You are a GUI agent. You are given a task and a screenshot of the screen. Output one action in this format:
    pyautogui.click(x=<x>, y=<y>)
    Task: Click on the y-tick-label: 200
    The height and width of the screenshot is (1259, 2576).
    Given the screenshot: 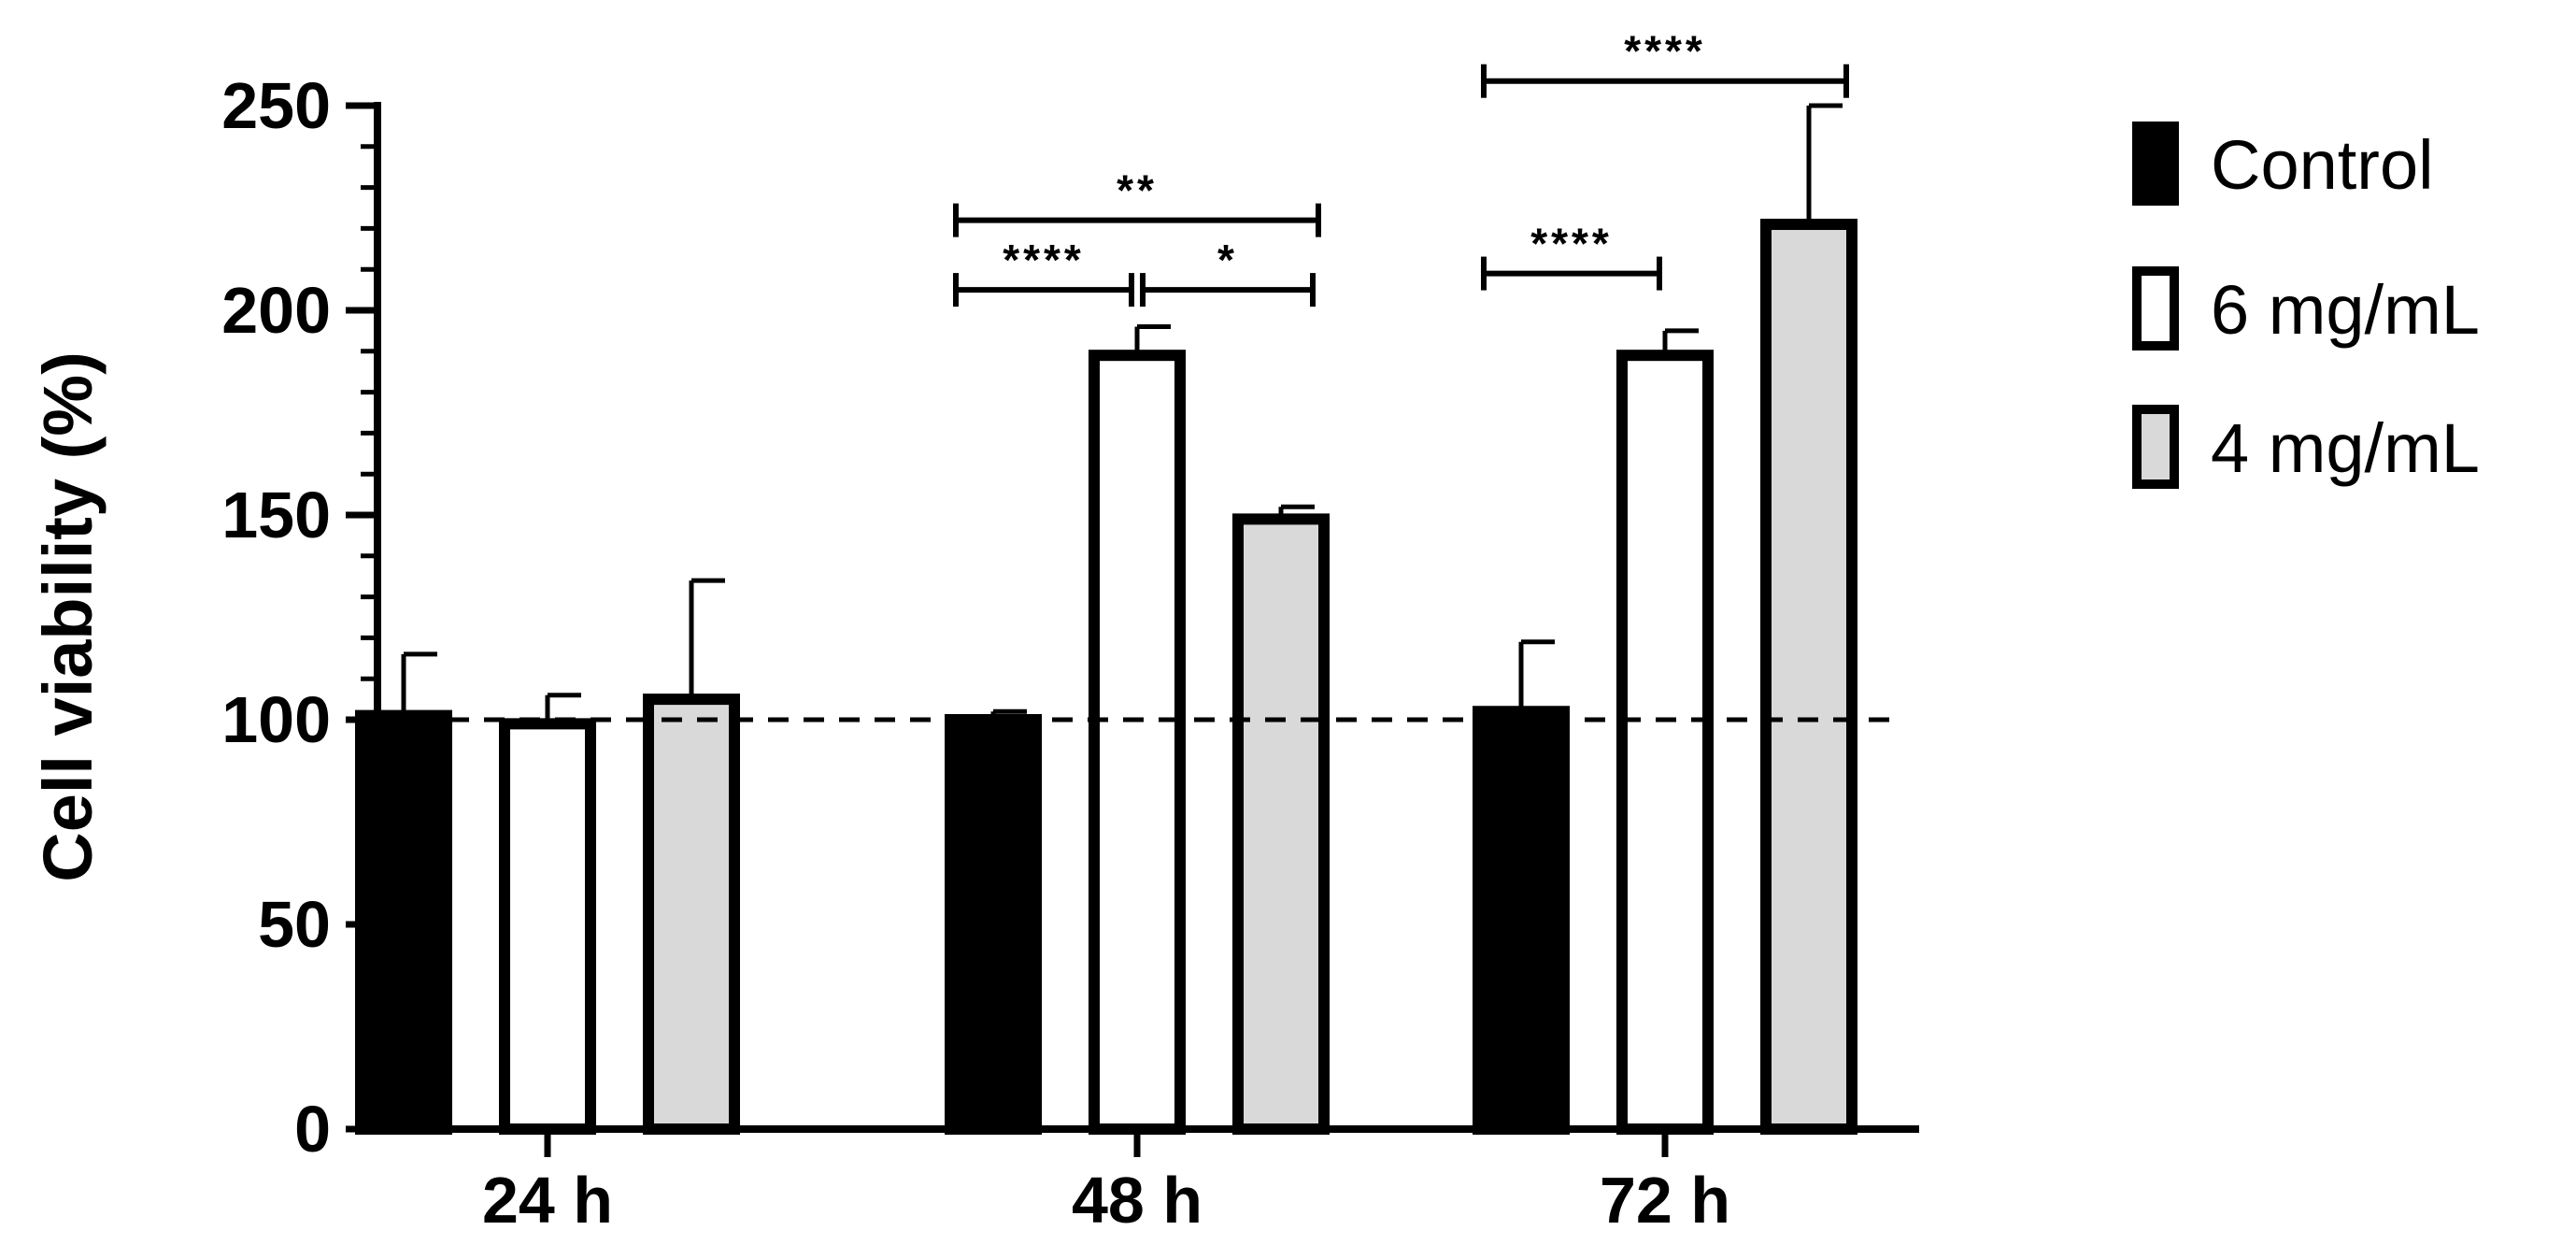 What is the action you would take?
    pyautogui.click(x=276, y=310)
    